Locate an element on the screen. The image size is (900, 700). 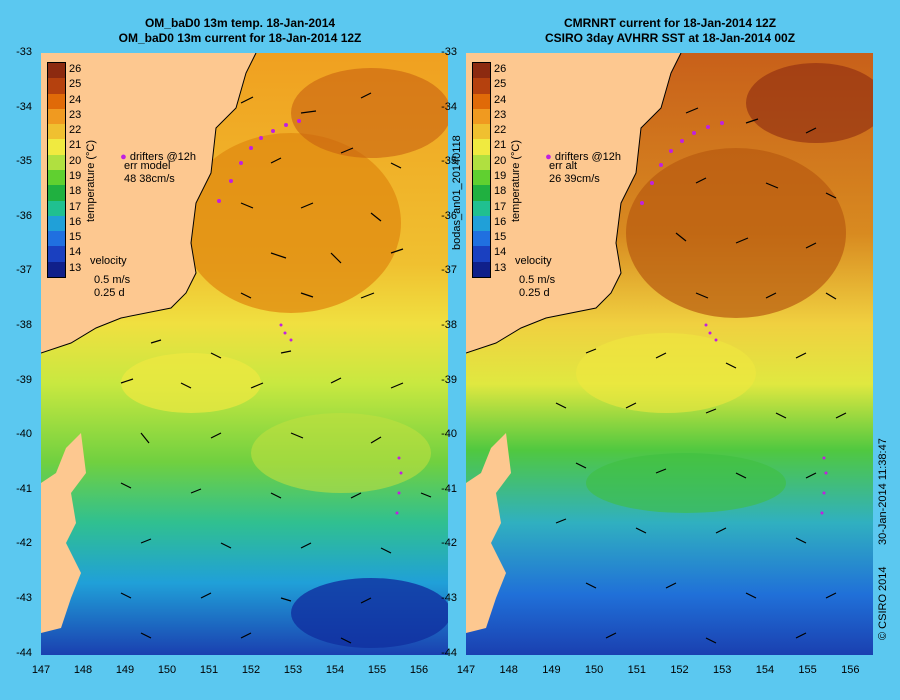
colorbar-tick-label: 23 is located at coordinates (75, 114).